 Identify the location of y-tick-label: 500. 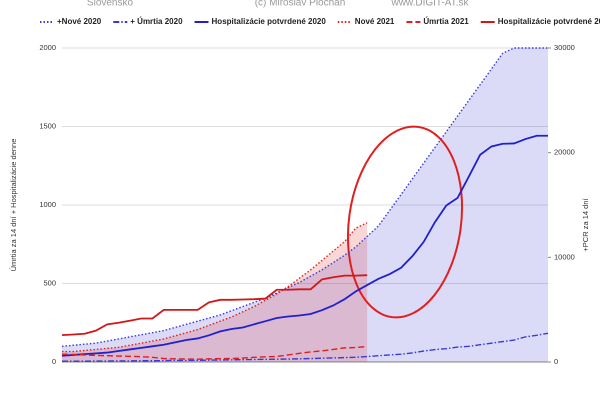
(49, 282).